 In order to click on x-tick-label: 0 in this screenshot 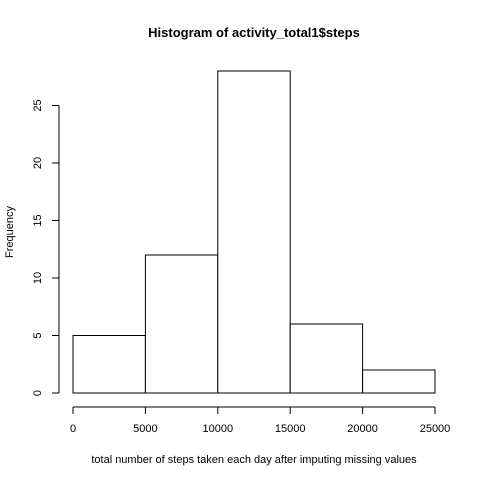, I will do `click(73, 429)`.